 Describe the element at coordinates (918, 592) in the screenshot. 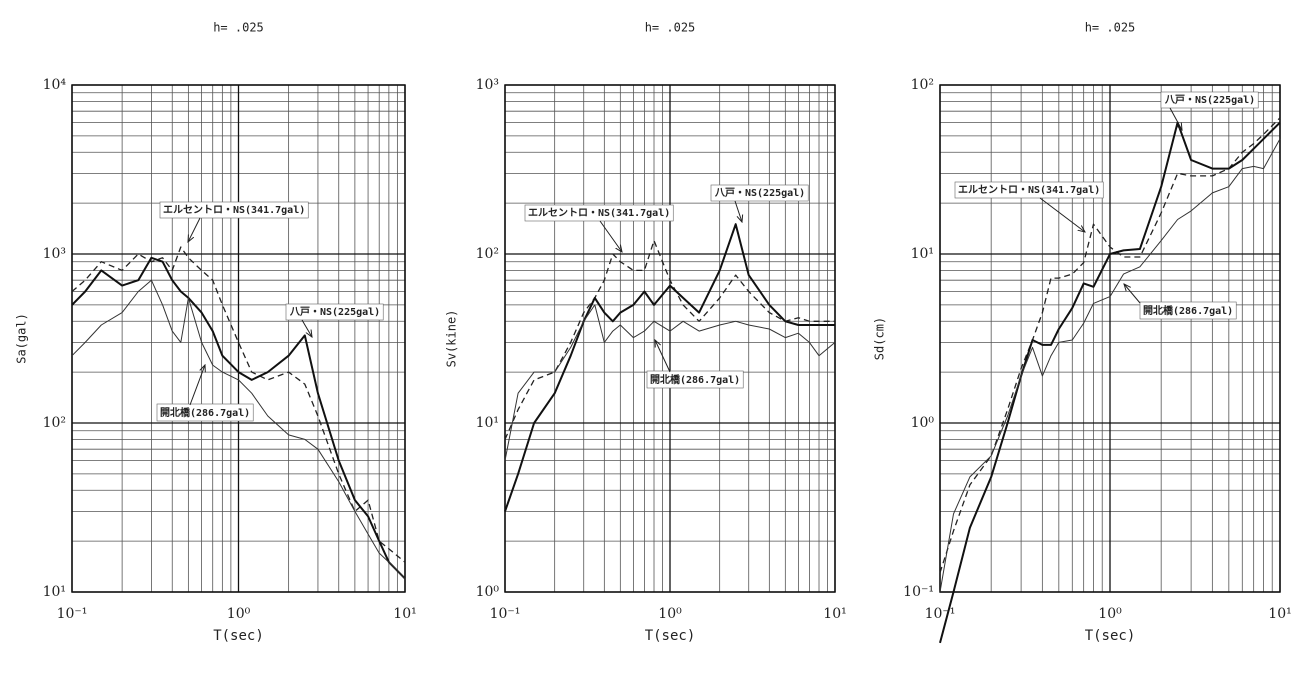

I see `y-tick-label: 10⁻¹` at that location.